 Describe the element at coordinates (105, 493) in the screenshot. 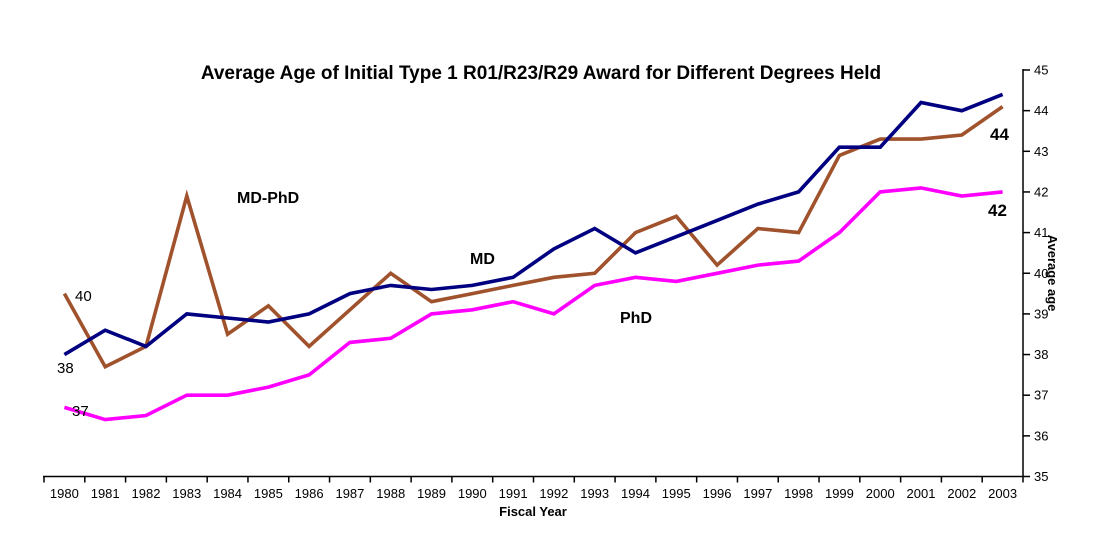

I see `x-tick-label: 1981` at that location.